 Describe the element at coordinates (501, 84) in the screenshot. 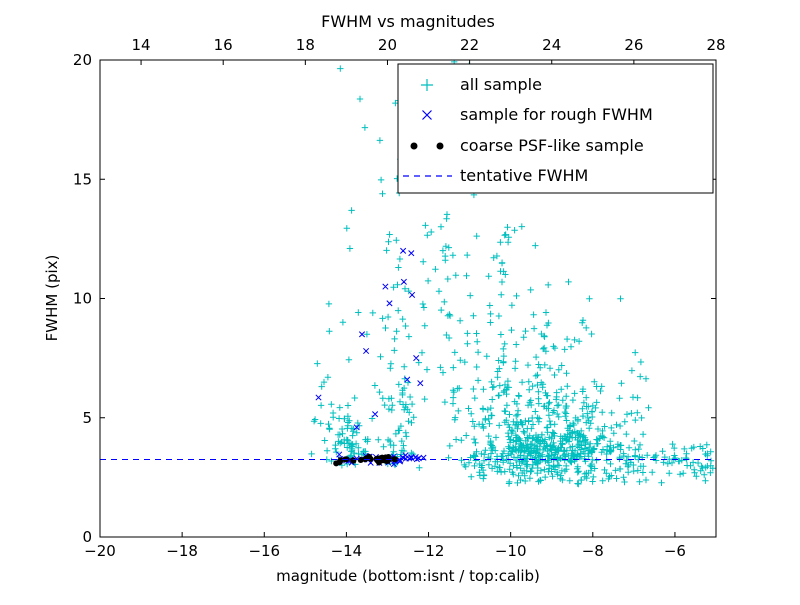

I see `legend-label-all-sample: all sample` at that location.